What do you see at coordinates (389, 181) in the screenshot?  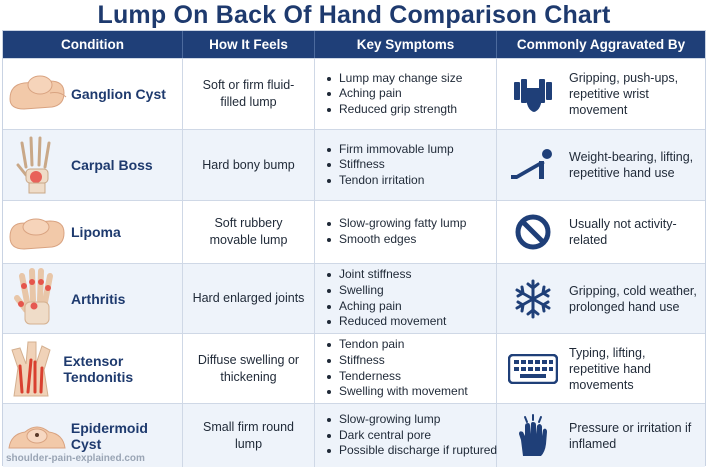 I see `symptom-item: Tendon irritation` at bounding box center [389, 181].